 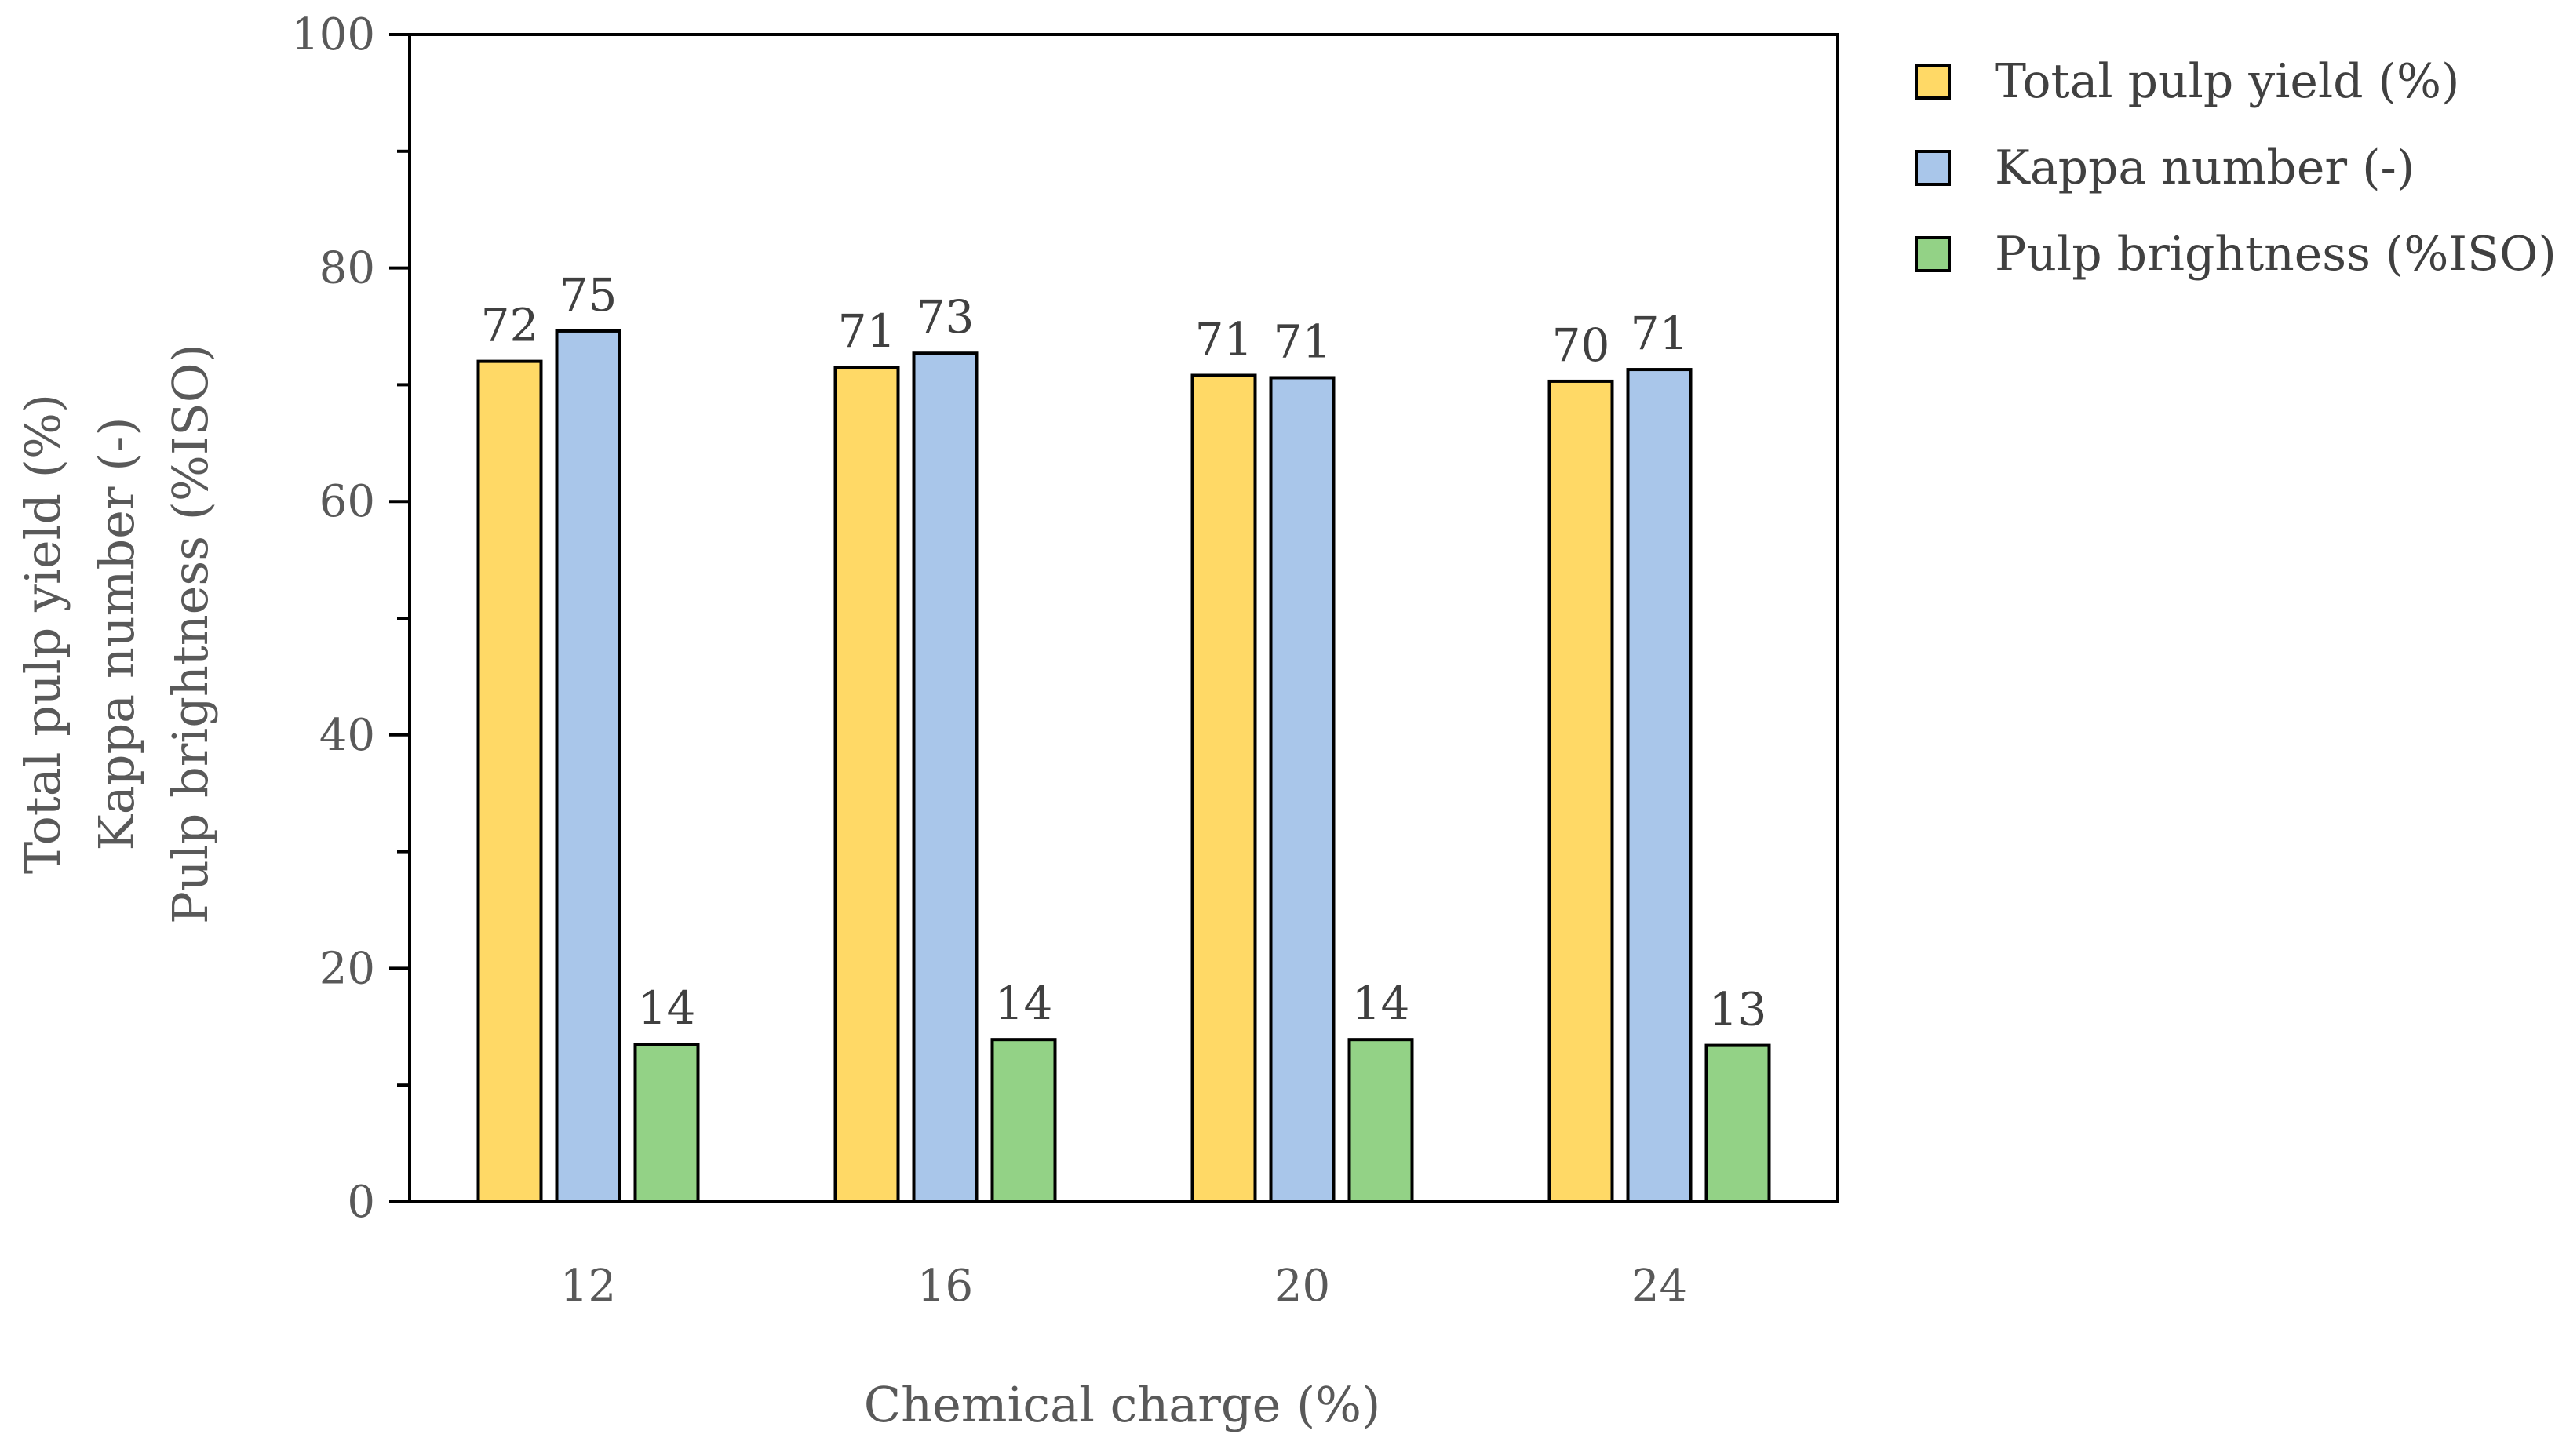 I want to click on y-tick-label: 60, so click(x=347, y=501).